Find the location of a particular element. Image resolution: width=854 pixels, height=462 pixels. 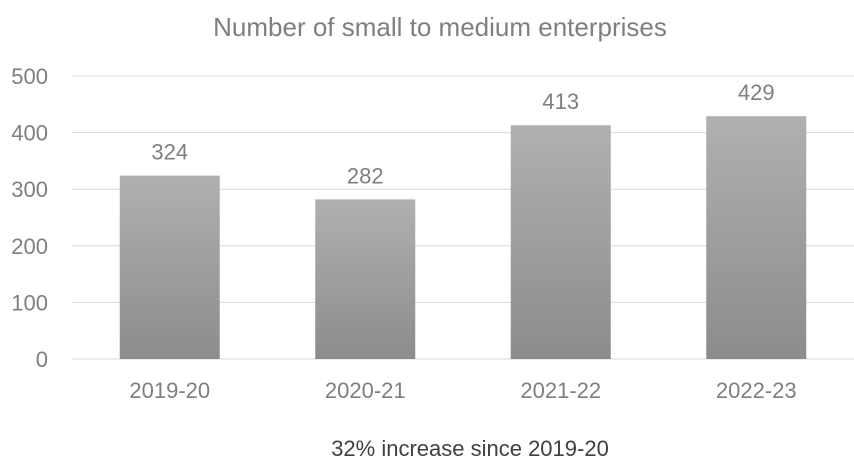

x-tick-label-2019-20: 2019-20 is located at coordinates (169, 390).